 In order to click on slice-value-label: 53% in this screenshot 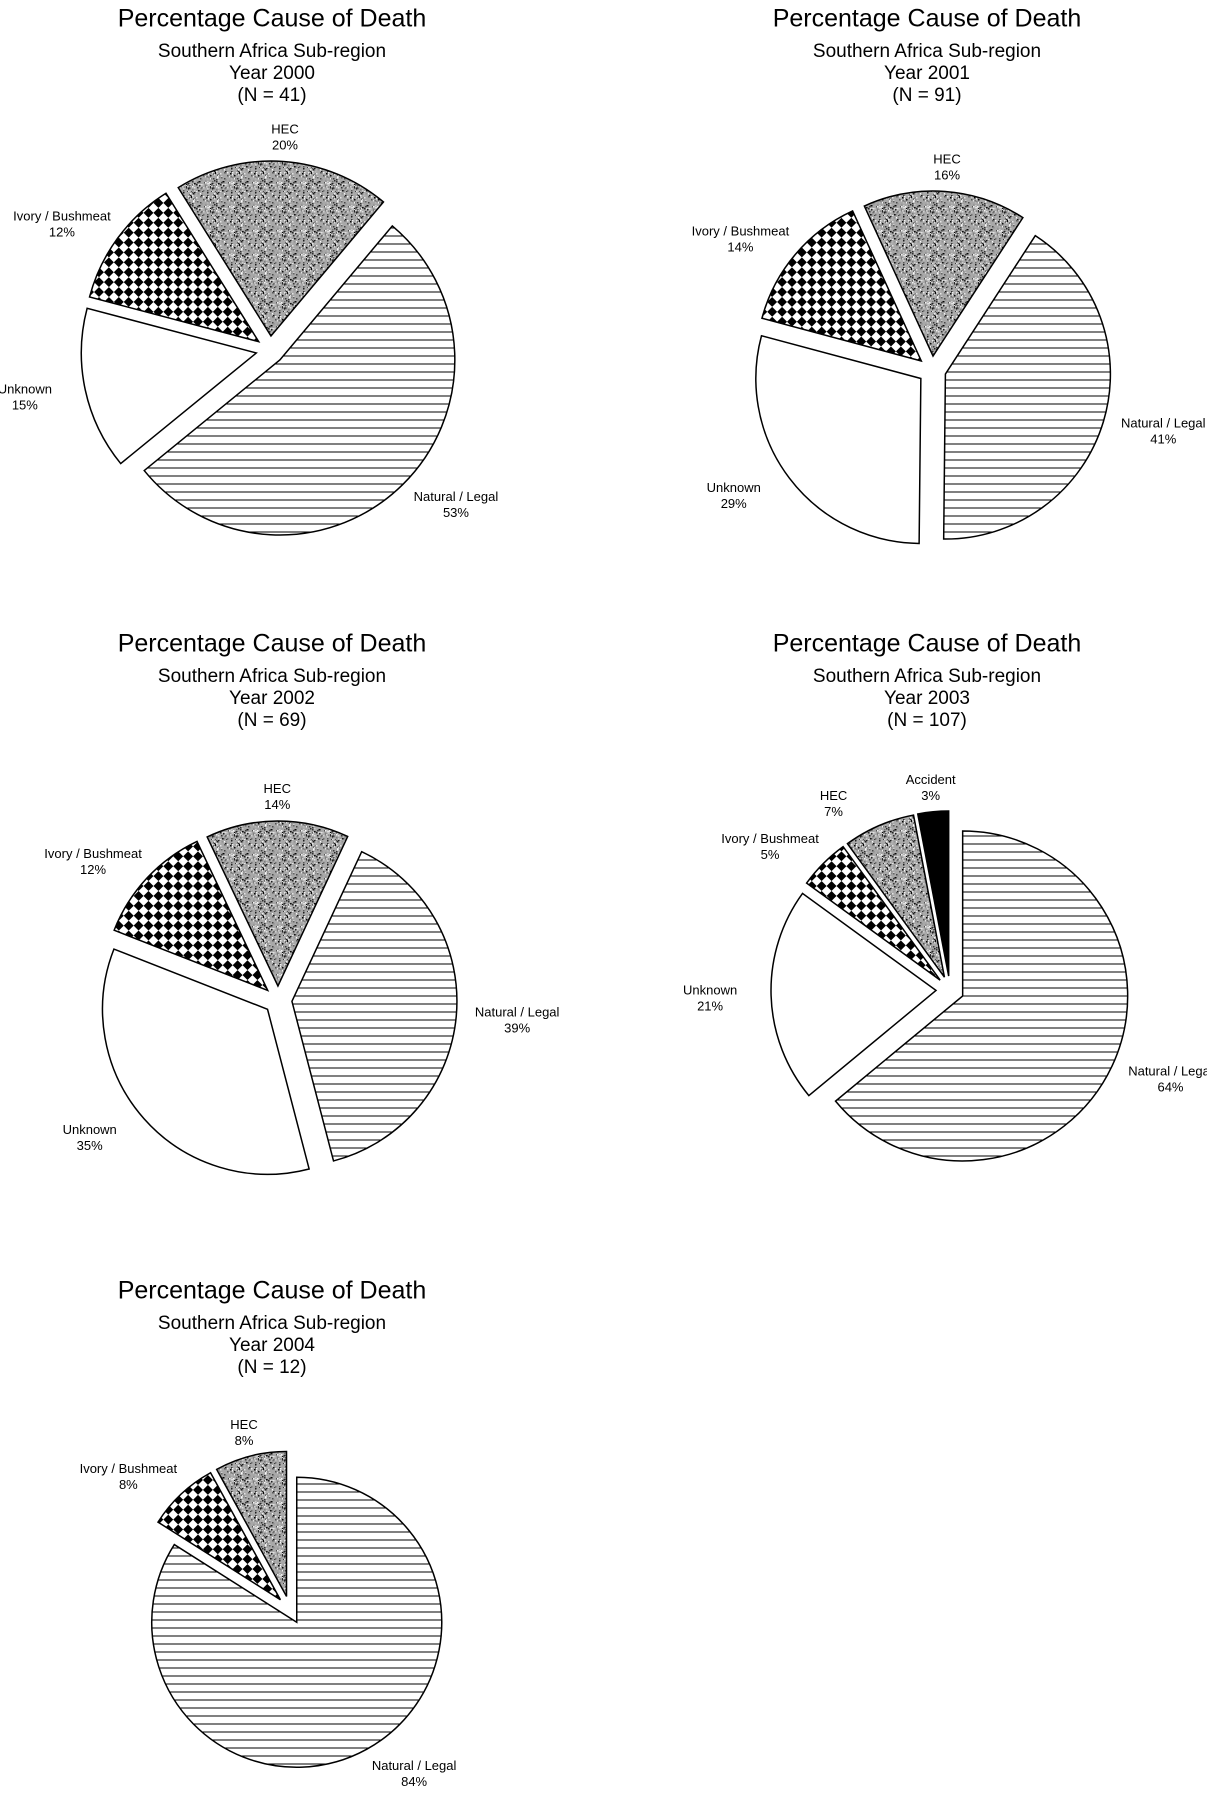, I will do `click(456, 512)`.